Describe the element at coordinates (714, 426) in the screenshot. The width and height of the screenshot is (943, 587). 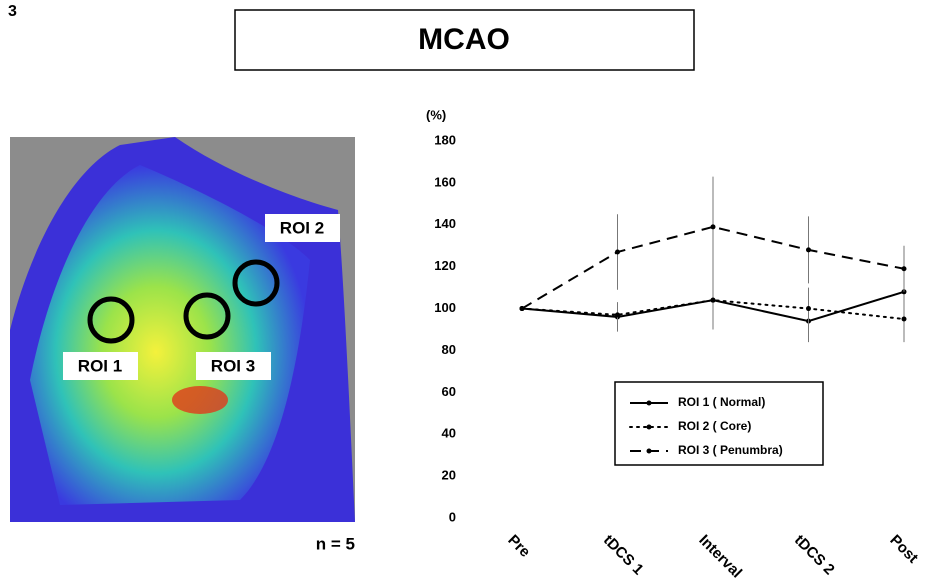
I see `legend-label: ROI 2 ( Core)` at that location.